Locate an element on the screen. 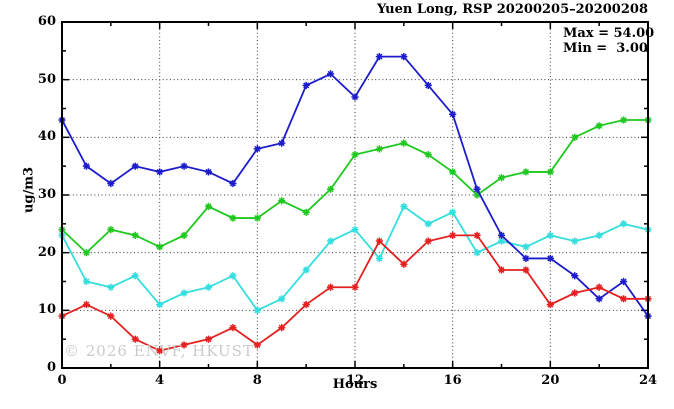  y-tick-label: 10 is located at coordinates (46, 310).